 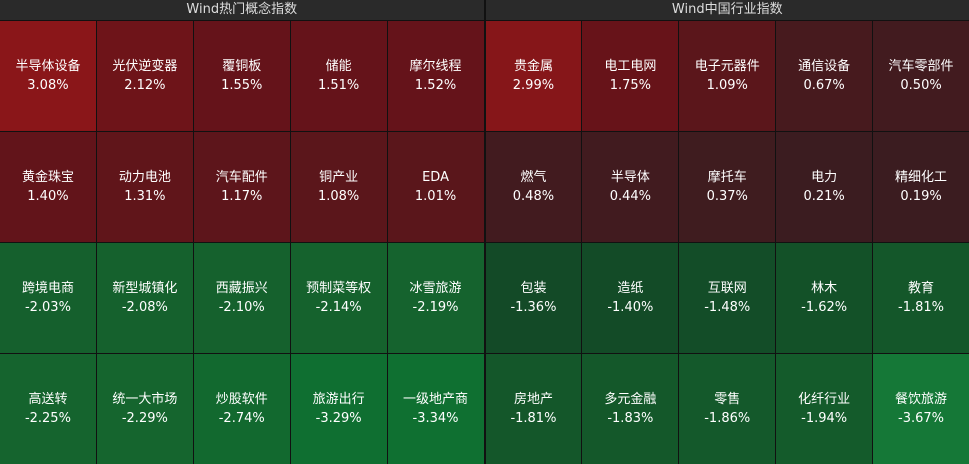 I want to click on tile-name: 餐饮旅游, so click(x=921, y=399).